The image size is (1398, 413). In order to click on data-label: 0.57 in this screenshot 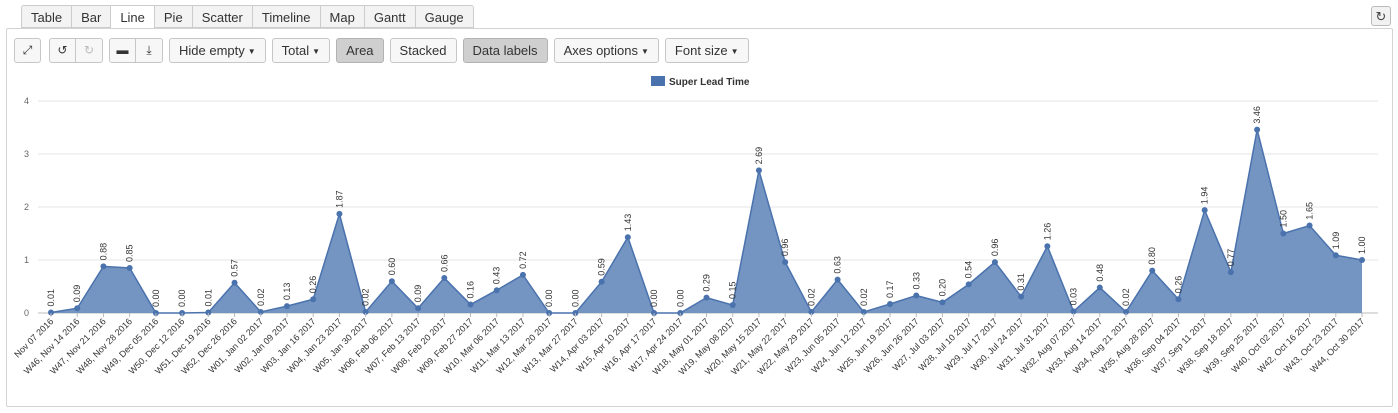, I will do `click(235, 268)`.